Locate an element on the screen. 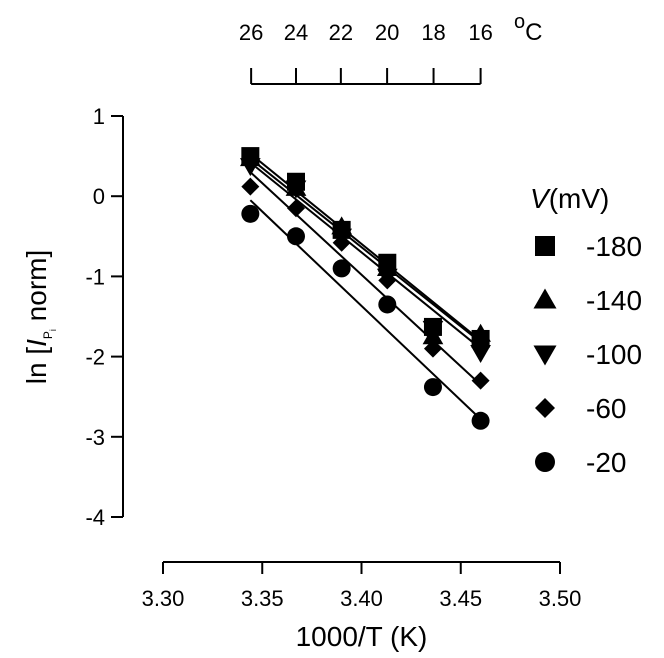  legend-label: -100 is located at coordinates (614, 354).